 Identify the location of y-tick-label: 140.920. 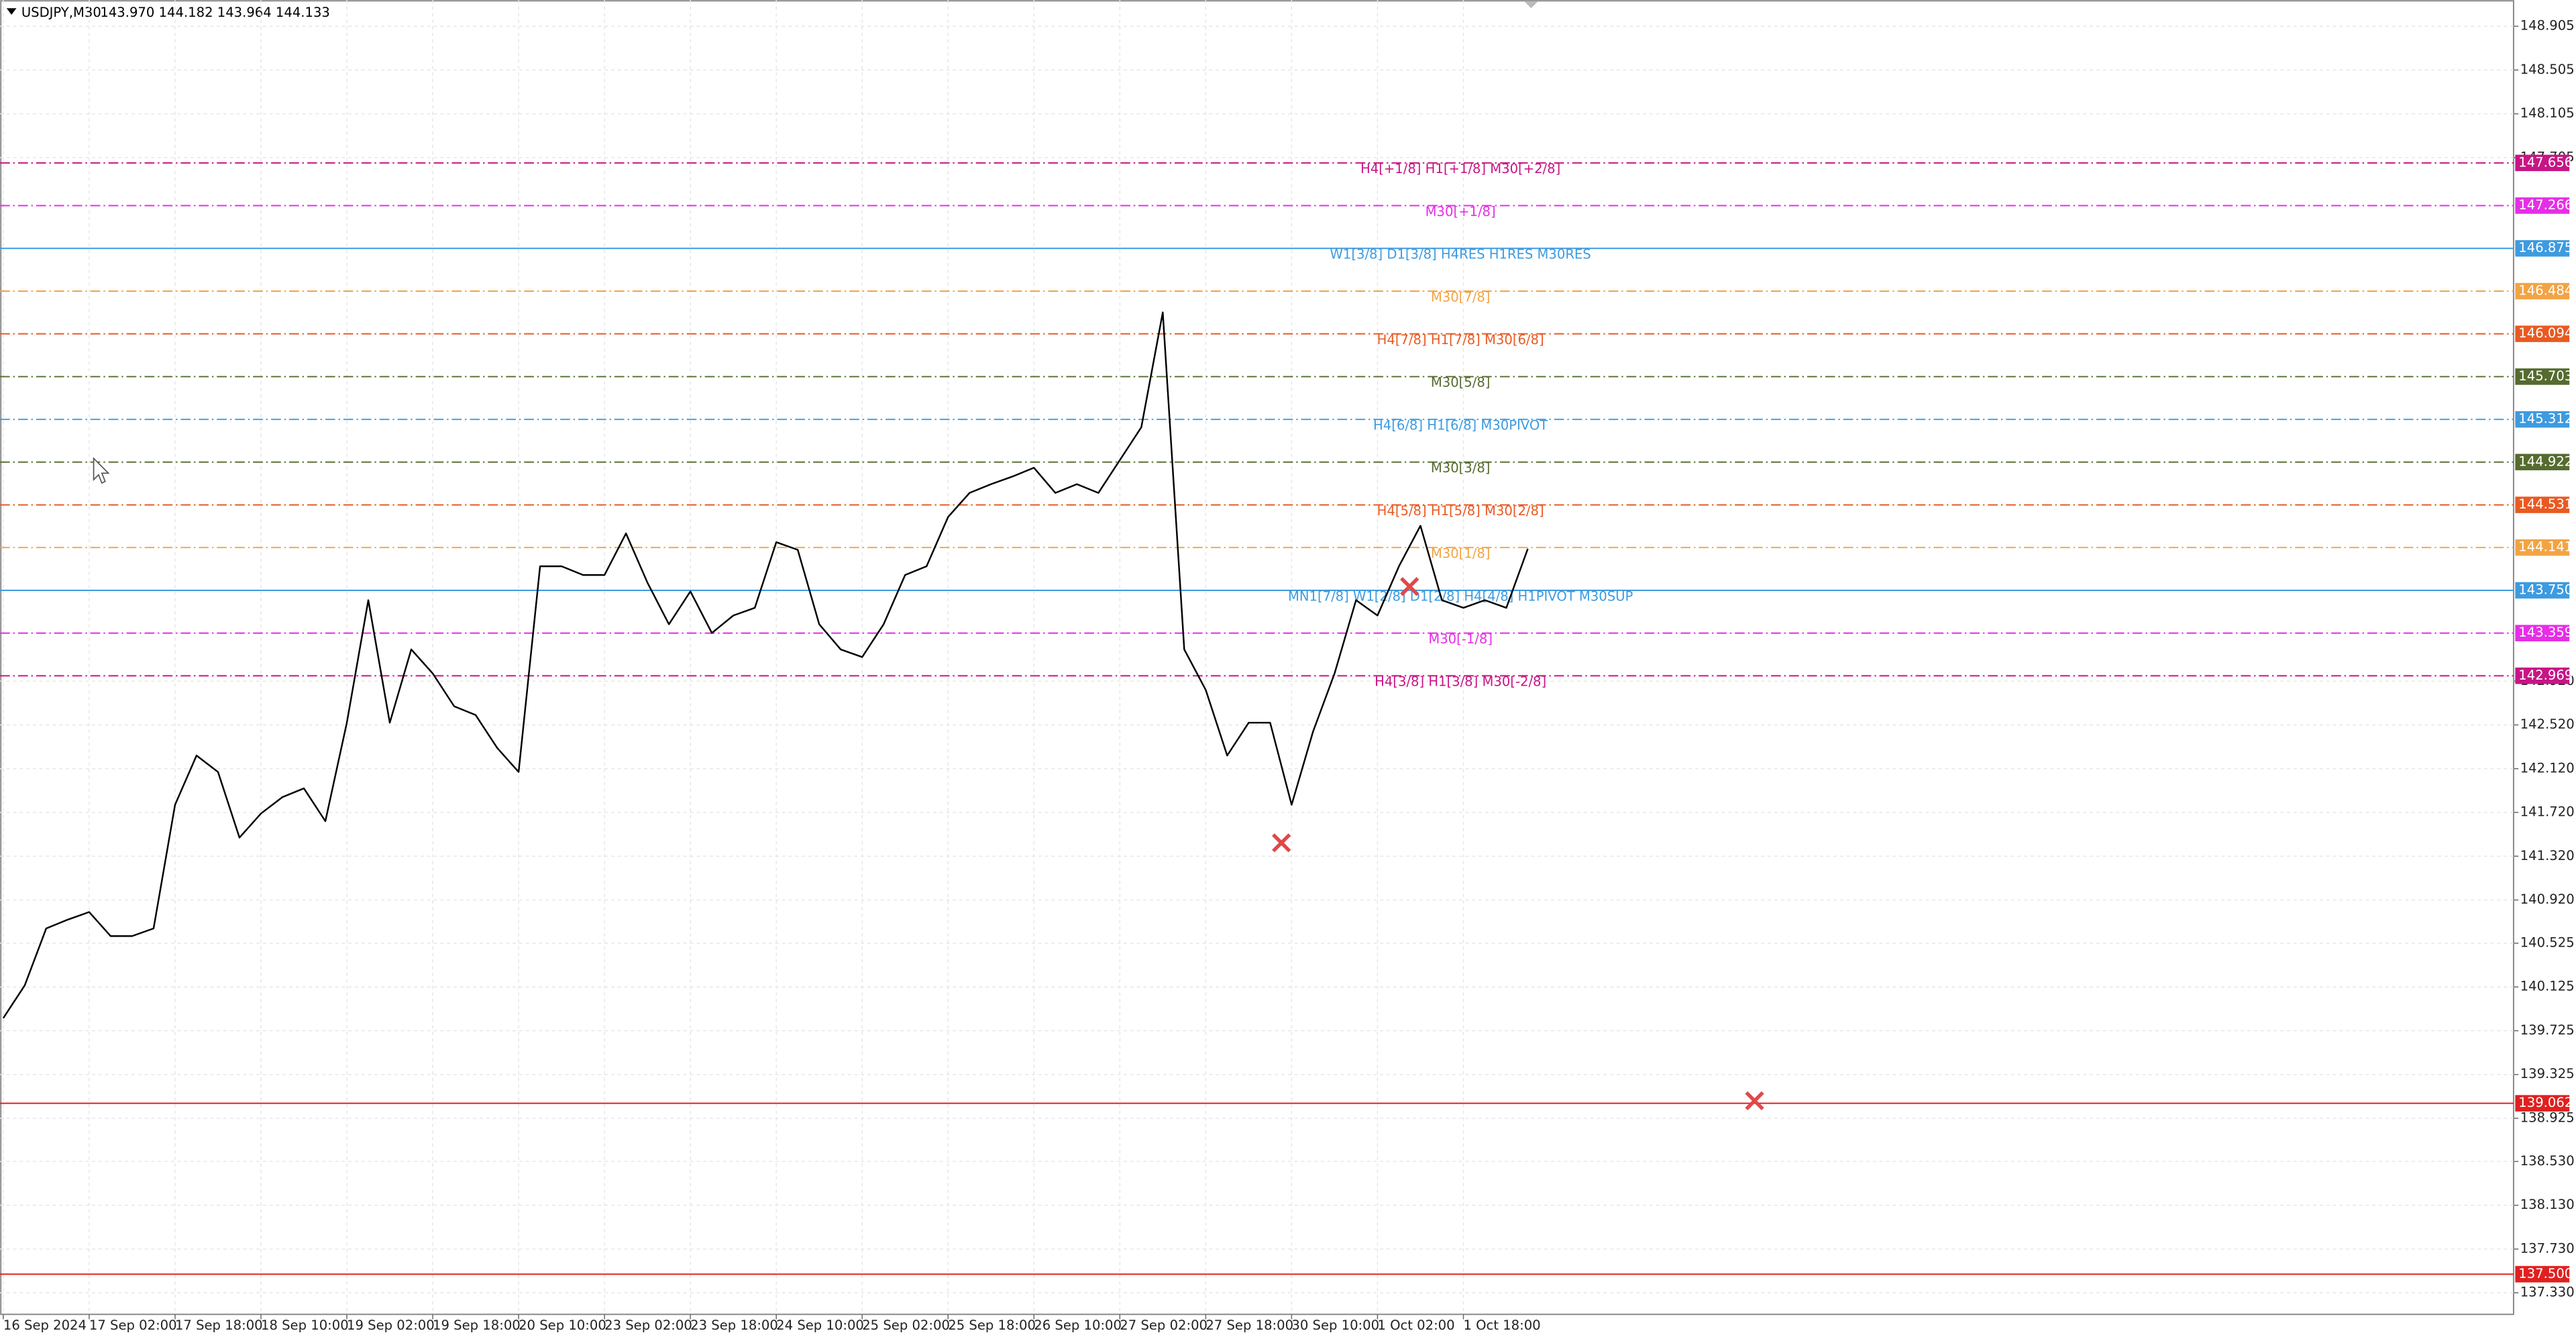
(2547, 899).